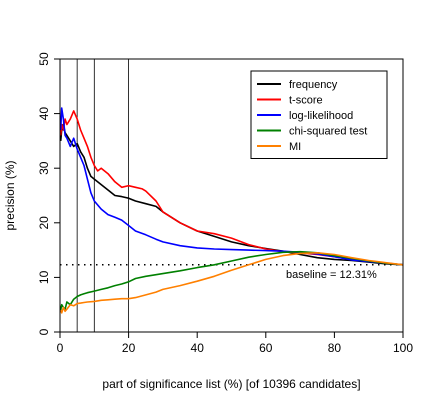 Image resolution: width=432 pixels, height=406 pixels. What do you see at coordinates (44, 331) in the screenshot?
I see `y-tick-label-0: 0` at bounding box center [44, 331].